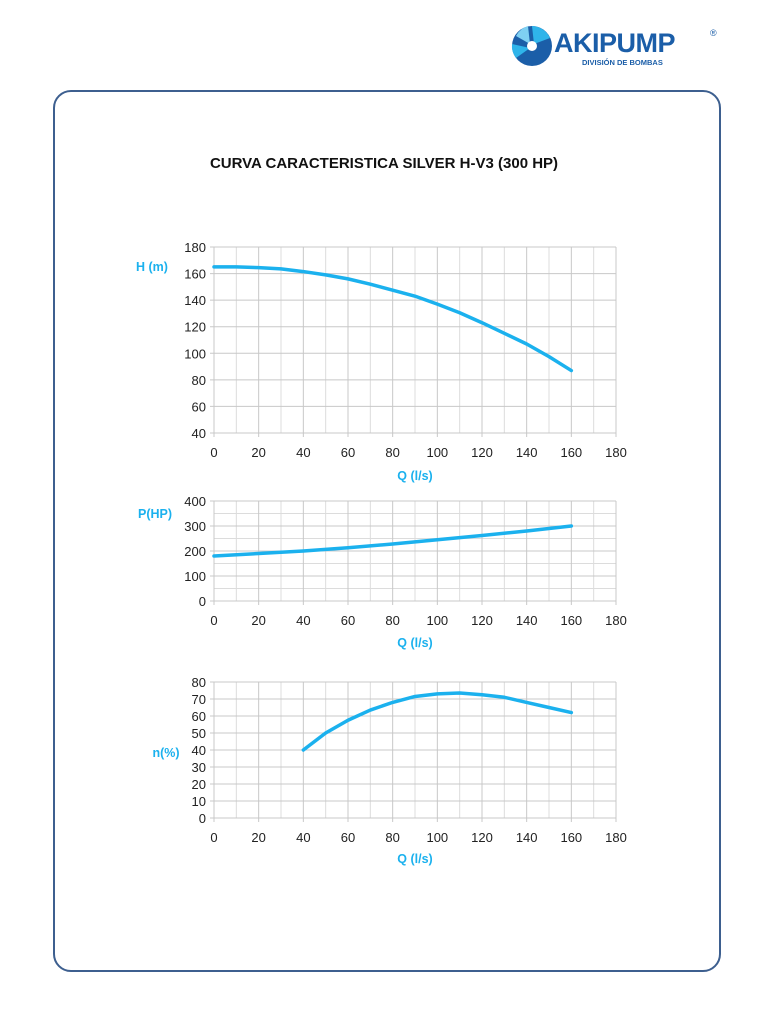 The height and width of the screenshot is (1024, 768). I want to click on y-axis-label: n(%), so click(165, 753).